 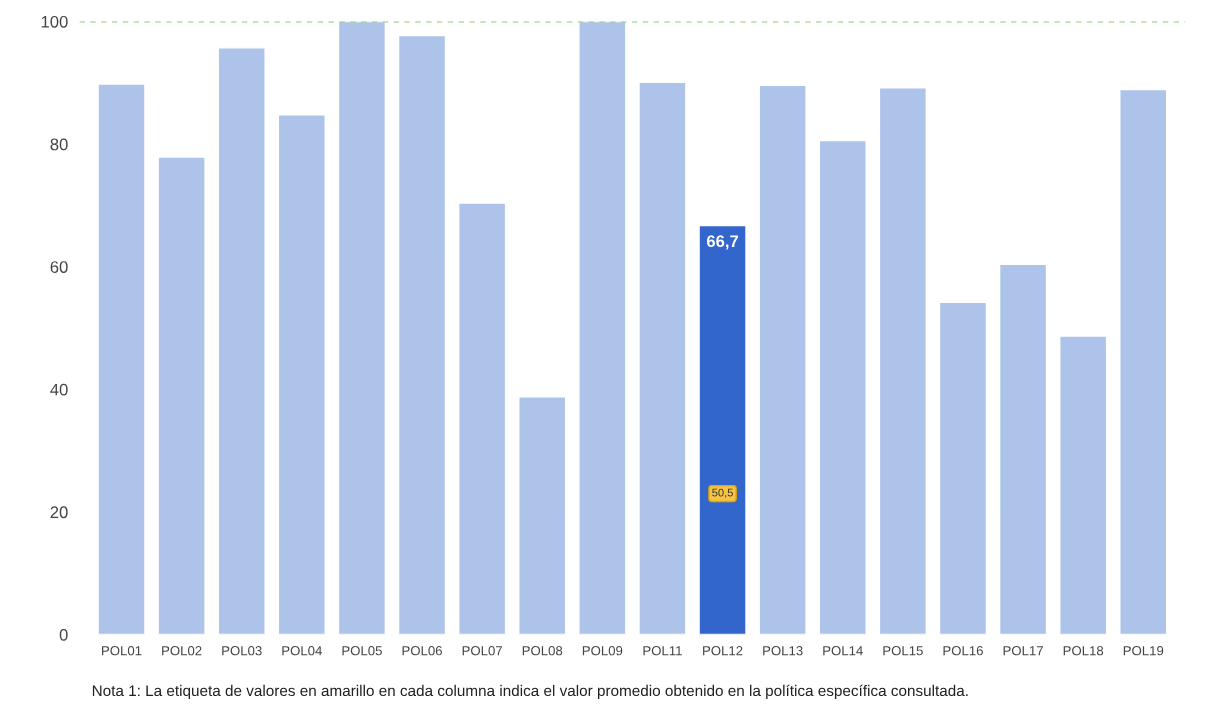 What do you see at coordinates (1143, 651) in the screenshot?
I see `x-tick-label: POL19` at bounding box center [1143, 651].